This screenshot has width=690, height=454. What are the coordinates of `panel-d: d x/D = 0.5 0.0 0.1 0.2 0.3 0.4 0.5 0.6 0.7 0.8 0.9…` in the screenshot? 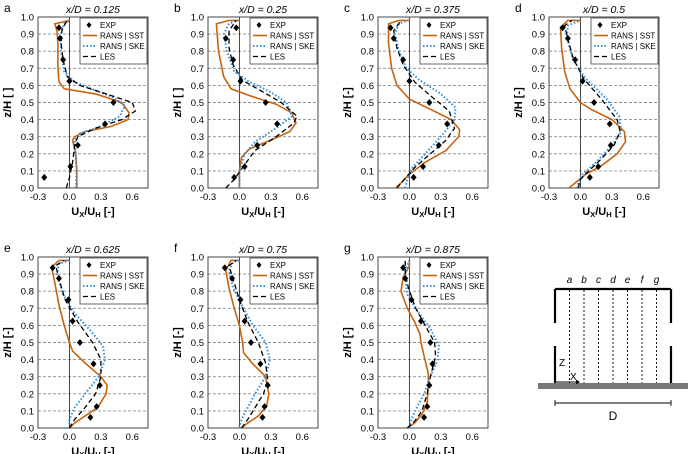 It's located at (586, 110).